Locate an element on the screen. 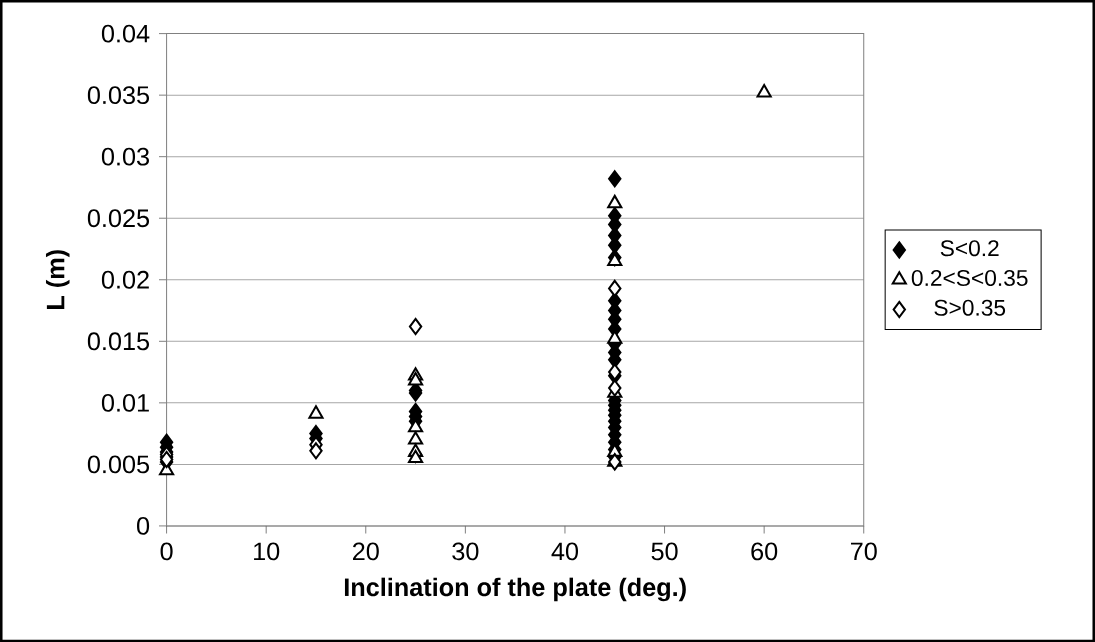 The height and width of the screenshot is (642, 1095). y-tick-label: 0.03 is located at coordinates (125, 156).